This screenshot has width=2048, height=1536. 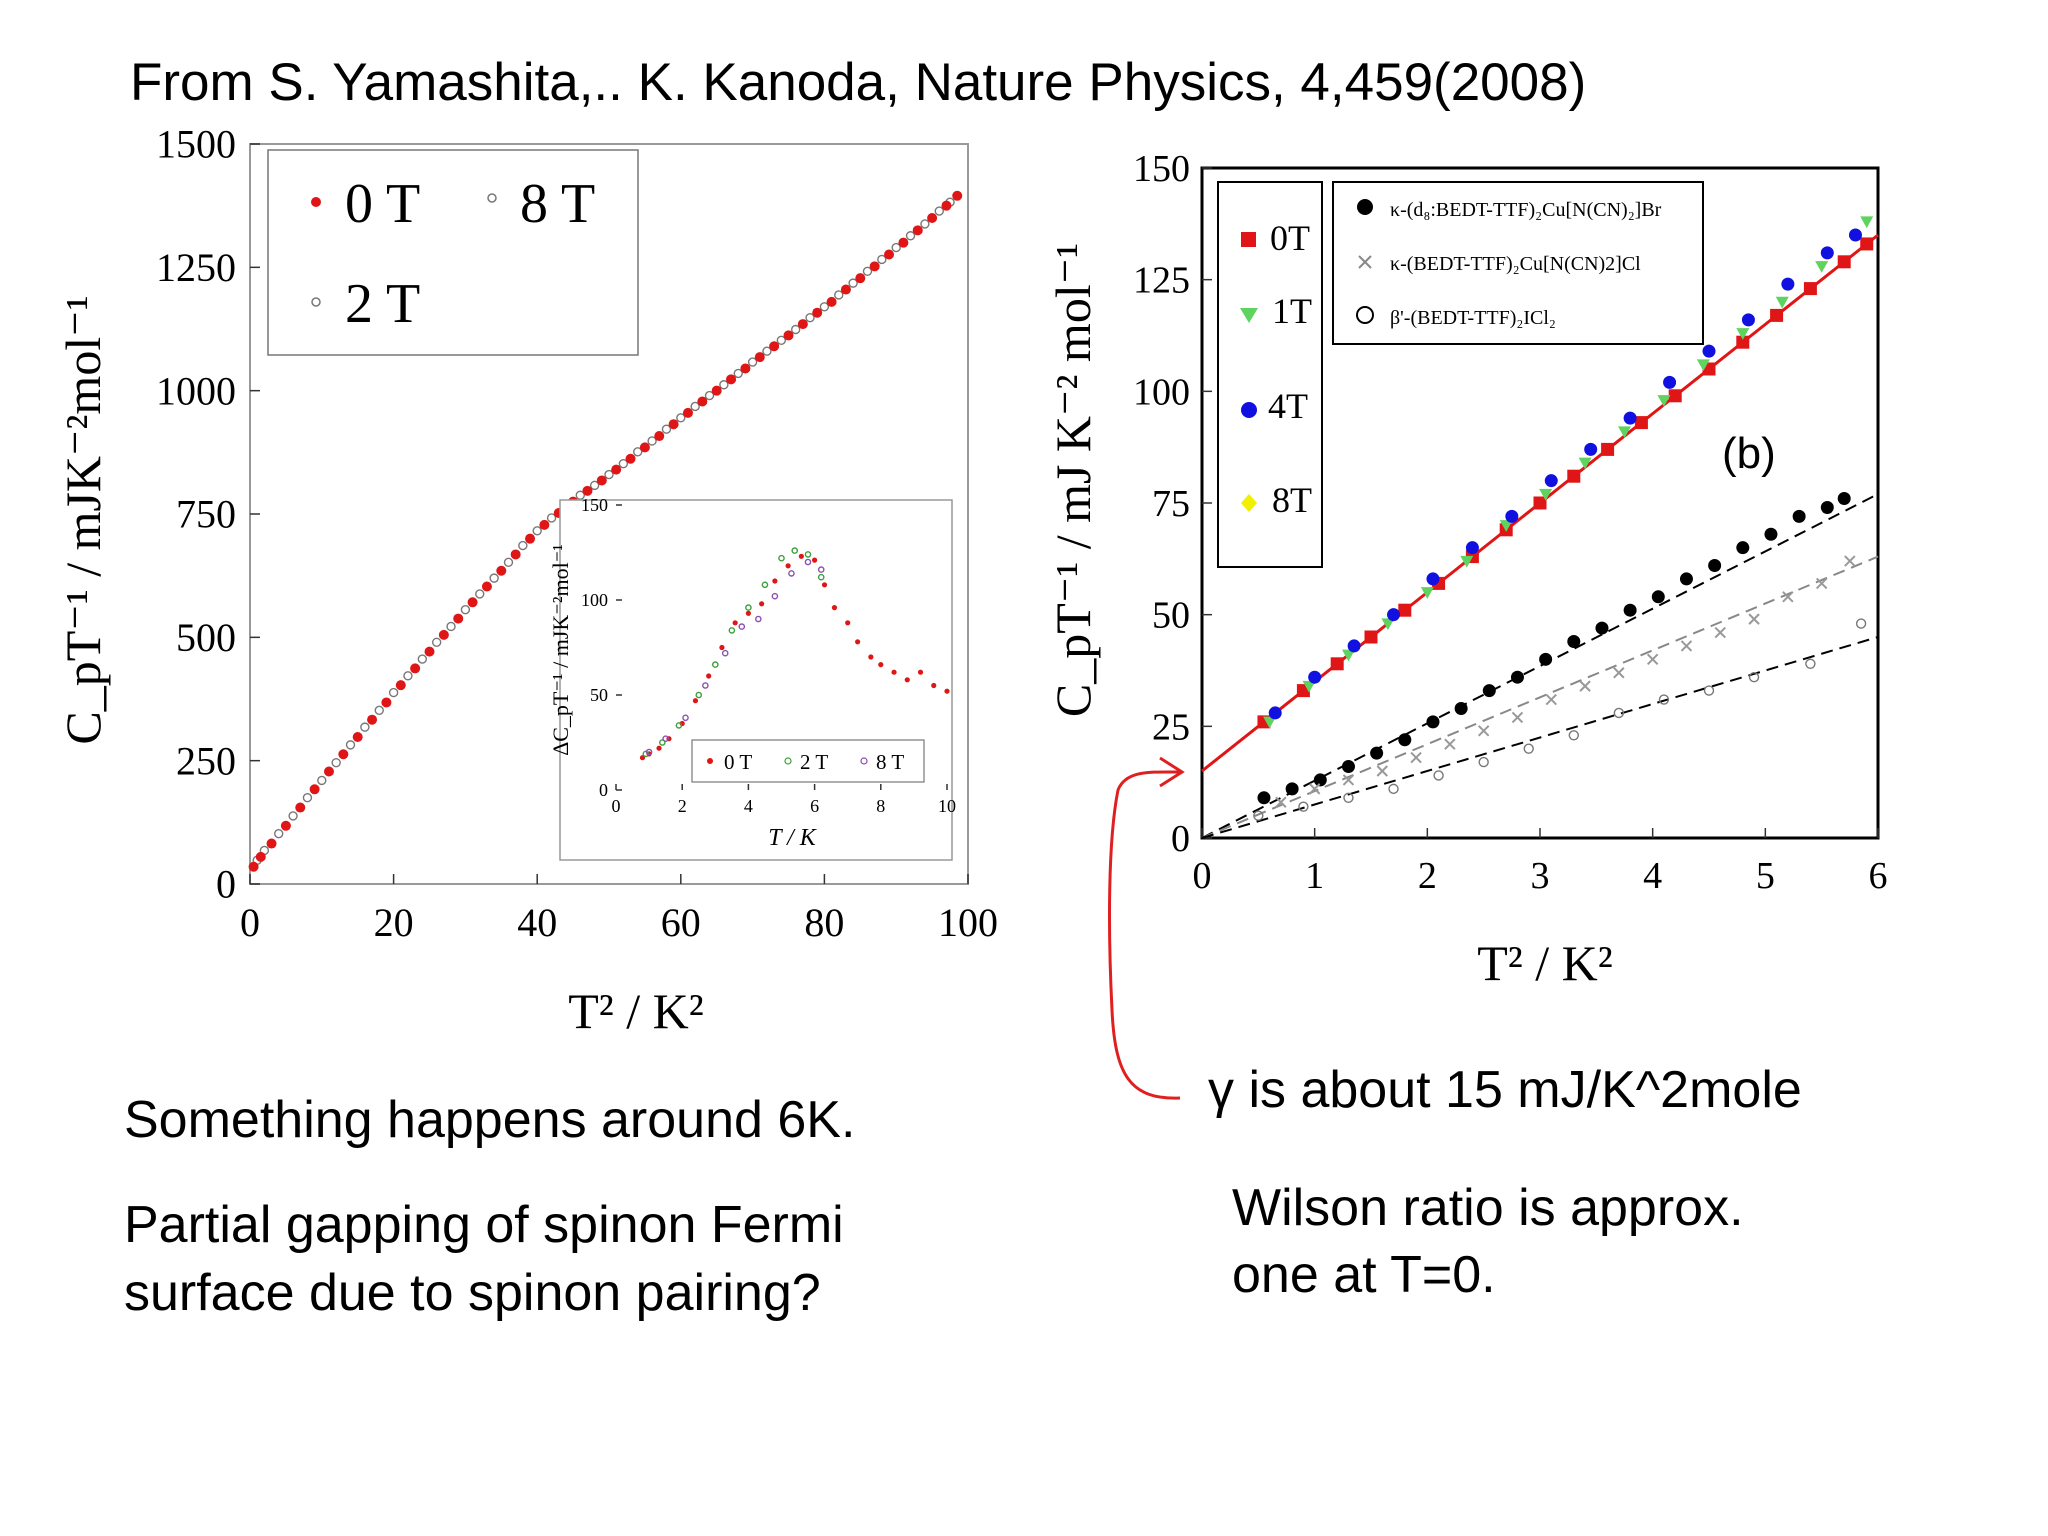 What do you see at coordinates (599, 695) in the screenshot?
I see `inset-y-tick-label: 50` at bounding box center [599, 695].